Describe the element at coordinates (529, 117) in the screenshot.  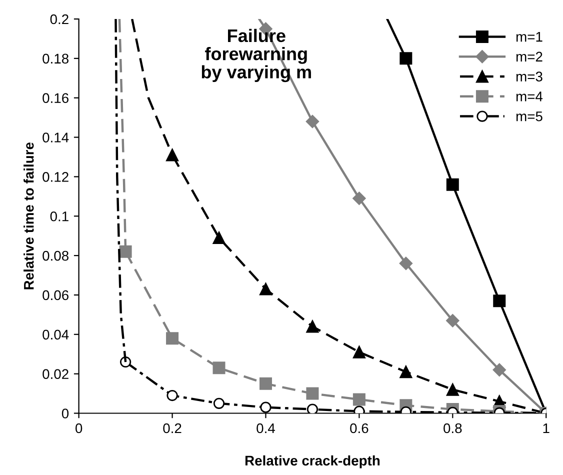
I see `legend-label: m=5` at that location.